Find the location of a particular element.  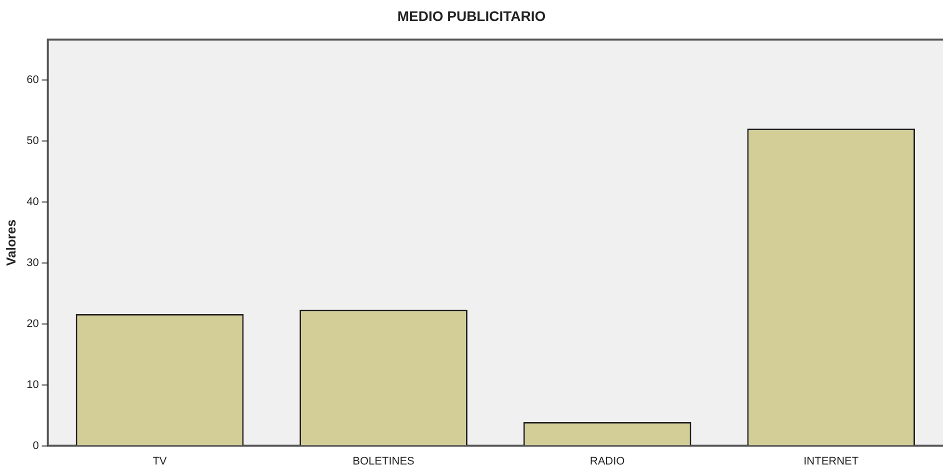

x-tick-label: TV is located at coordinates (160, 461).